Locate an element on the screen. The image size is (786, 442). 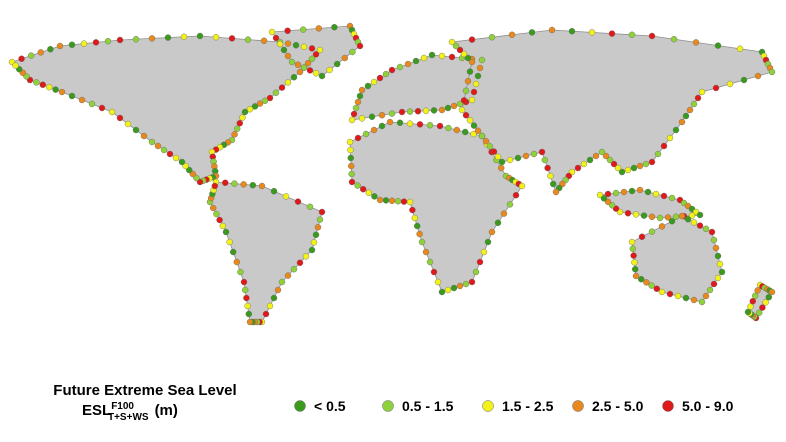
legend-label: 0.5 - 1.5 is located at coordinates (428, 406).